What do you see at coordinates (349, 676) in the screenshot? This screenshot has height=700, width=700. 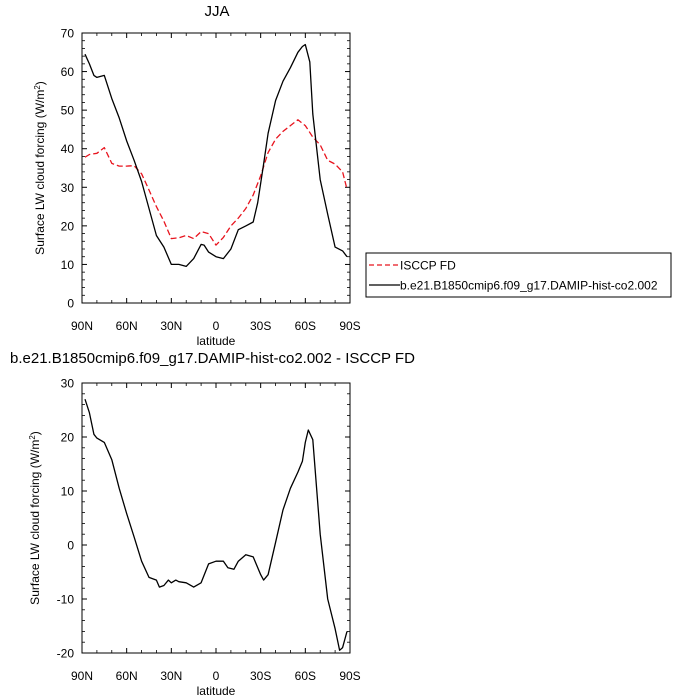 I see `bottom-x-tick-label: 90S` at bounding box center [349, 676].